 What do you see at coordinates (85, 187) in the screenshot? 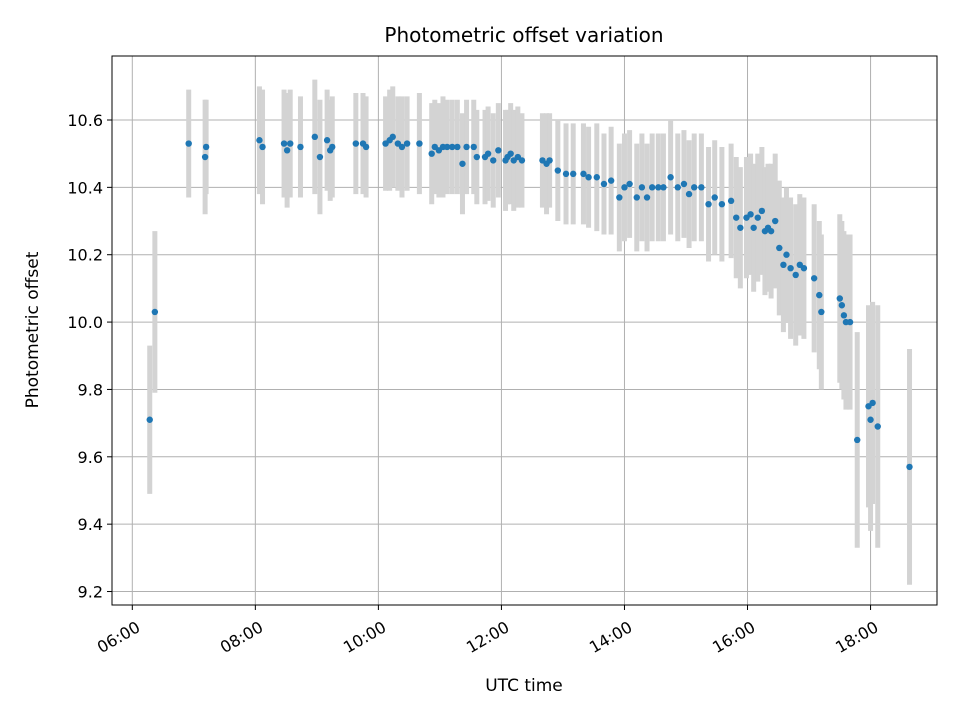
I see `y-tick-label: 10.4` at bounding box center [85, 187].